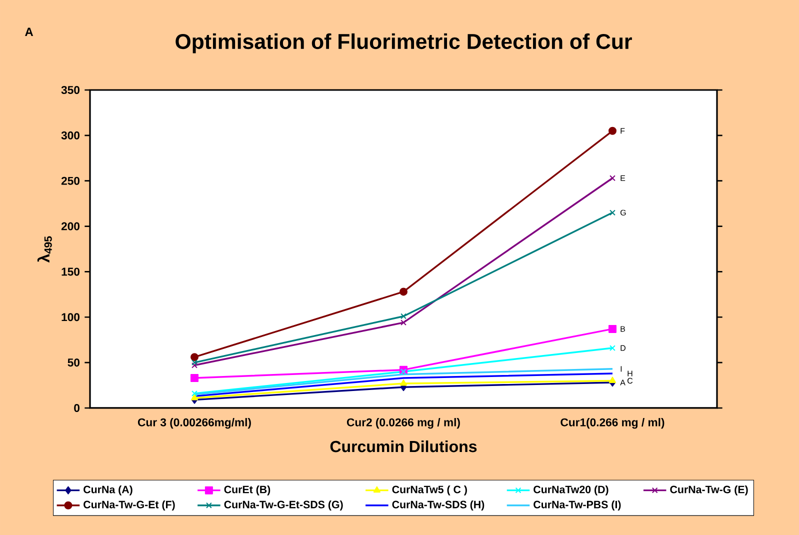 The height and width of the screenshot is (535, 799). What do you see at coordinates (404, 43) in the screenshot?
I see `chart-title: Optimisation of Fluorimetric Detection of Cur` at bounding box center [404, 43].